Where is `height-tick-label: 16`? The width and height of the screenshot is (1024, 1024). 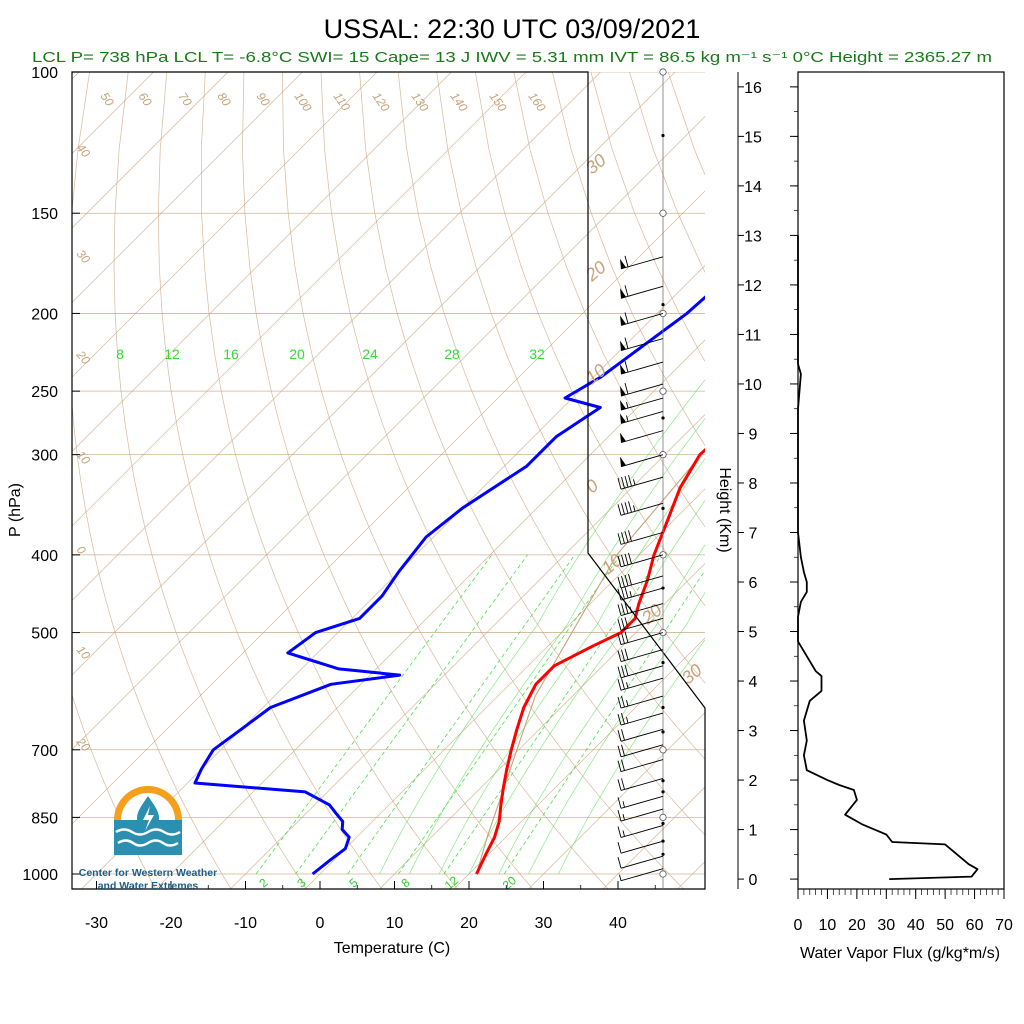
height-tick-label: 16 is located at coordinates (753, 88).